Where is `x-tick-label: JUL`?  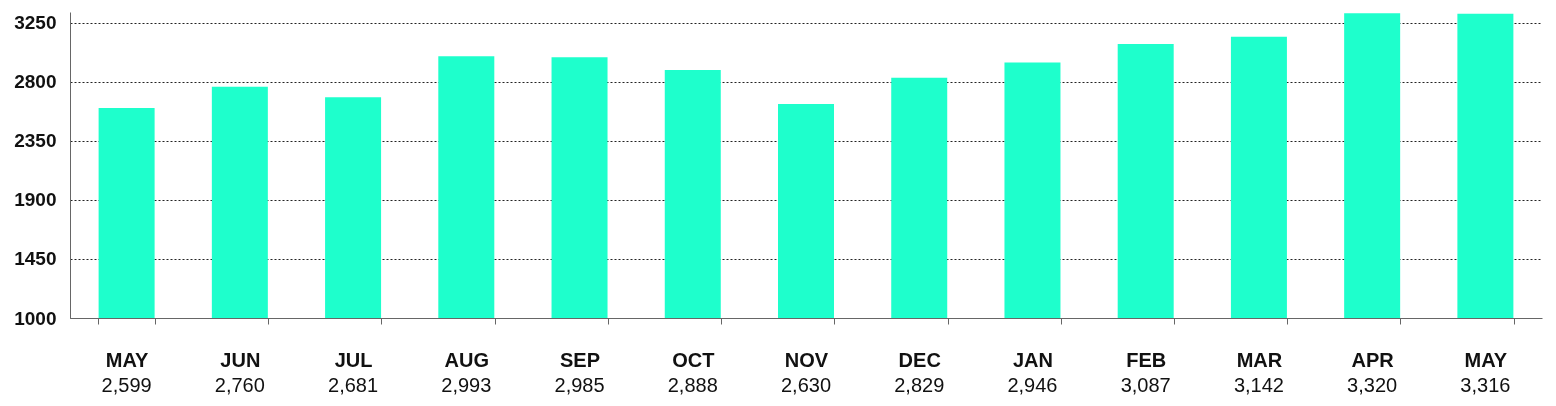 x-tick-label: JUL is located at coordinates (353, 359).